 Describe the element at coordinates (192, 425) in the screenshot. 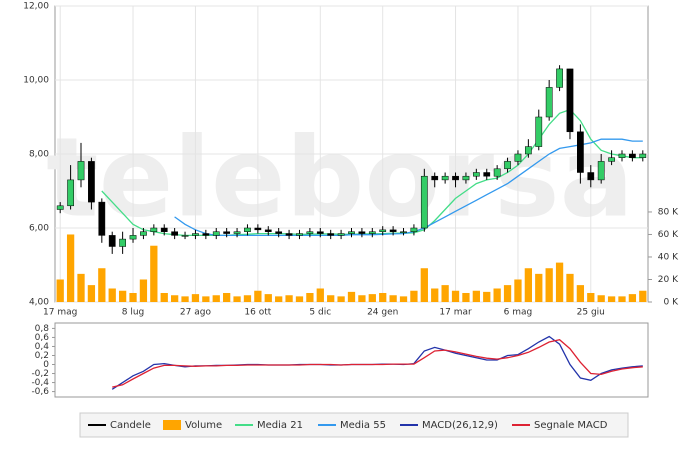

I see `legend-item: Volume` at that location.